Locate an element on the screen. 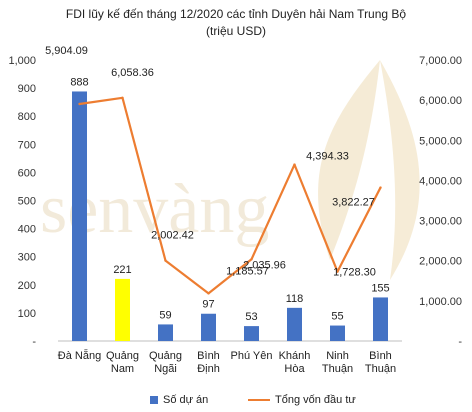  legend-item-projects: Số dự án is located at coordinates (179, 400).